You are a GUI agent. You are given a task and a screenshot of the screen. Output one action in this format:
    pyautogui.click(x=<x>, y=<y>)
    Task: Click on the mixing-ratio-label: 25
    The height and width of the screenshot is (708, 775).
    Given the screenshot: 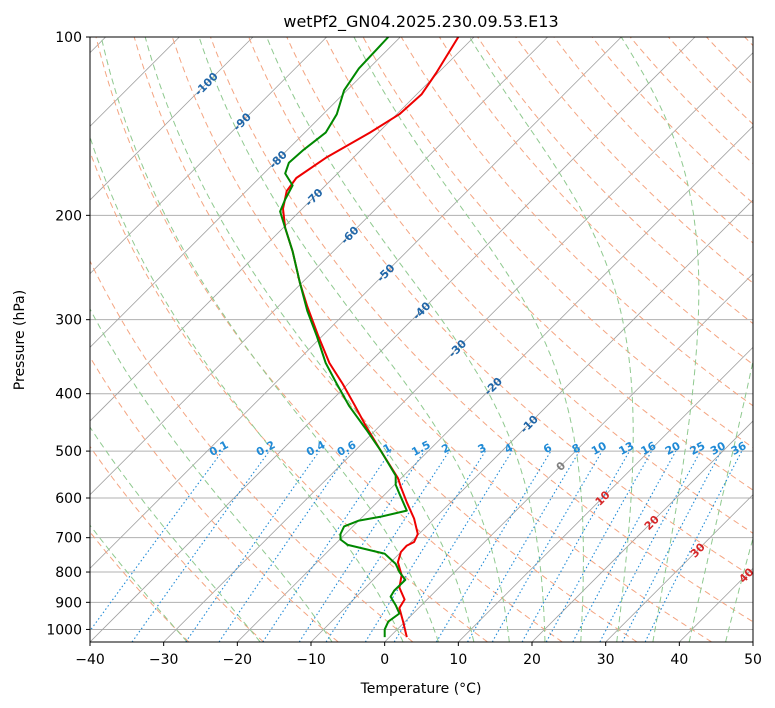 What is the action you would take?
    pyautogui.click(x=698, y=448)
    